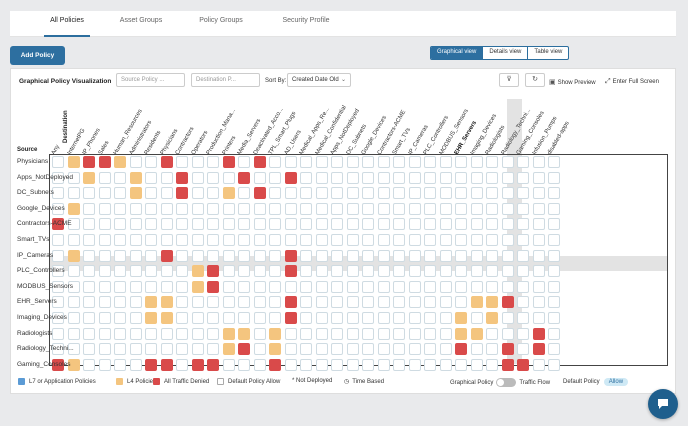 The image size is (688, 426). What do you see at coordinates (457, 53) in the screenshot?
I see `graphical-view-button: Graphical view` at bounding box center [457, 53].